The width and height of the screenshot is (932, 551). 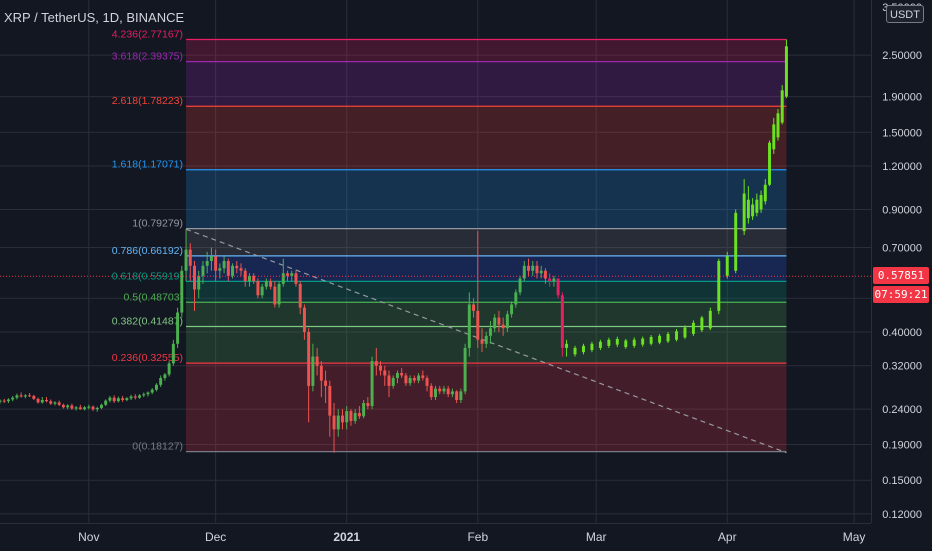 What do you see at coordinates (905, 14) in the screenshot?
I see `currency-button: USDT` at bounding box center [905, 14].